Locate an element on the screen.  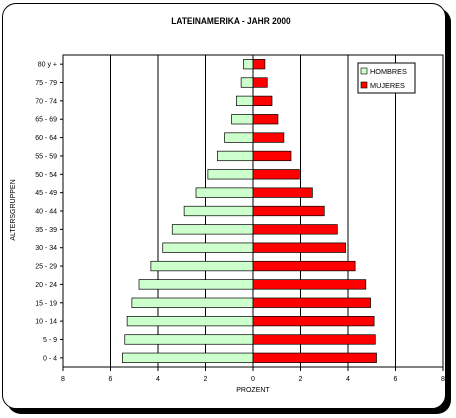
y-tick-label: 25 - 29 is located at coordinates (46, 267).